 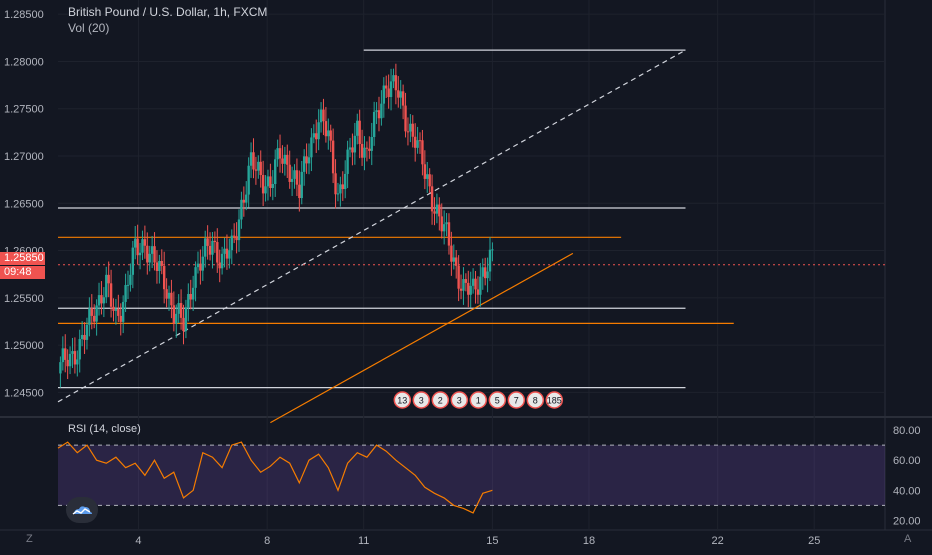 I want to click on rsi-band, so click(x=471, y=475).